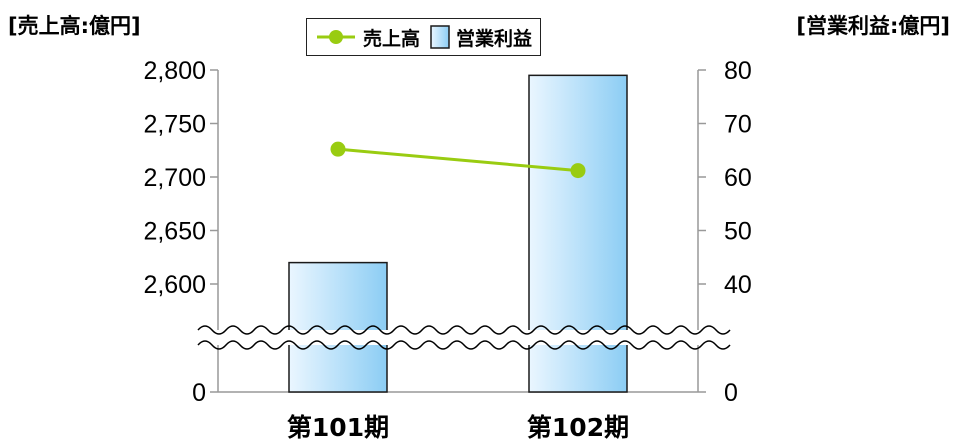  Describe the element at coordinates (464, 345) in the screenshot. I see `axis-break-wave-bottom` at that location.